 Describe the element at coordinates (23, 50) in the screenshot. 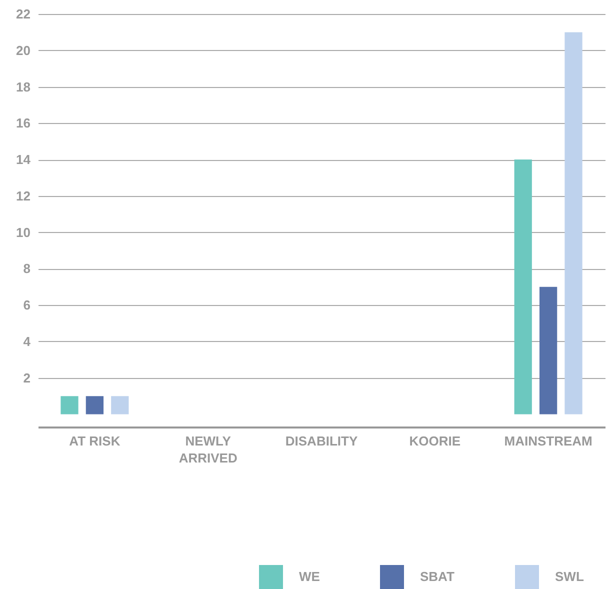

I see `y-tick-label: 20` at that location.